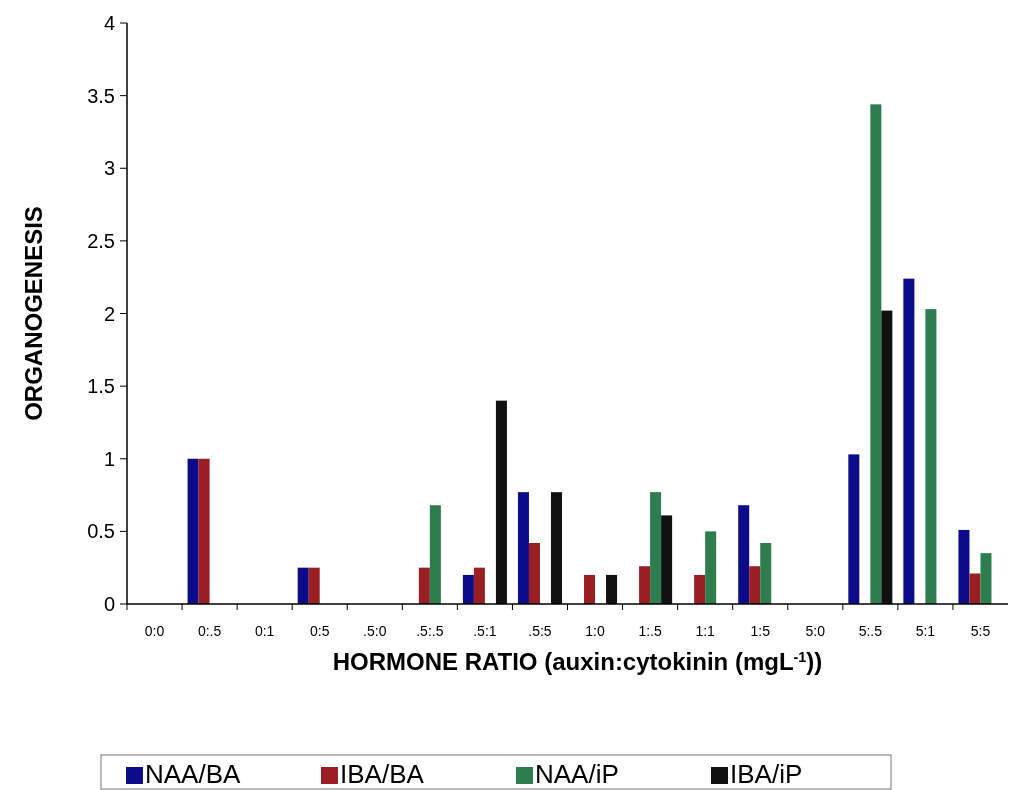 This screenshot has width=1012, height=790. Describe the element at coordinates (109, 458) in the screenshot. I see `y-tick-label: 1` at that location.